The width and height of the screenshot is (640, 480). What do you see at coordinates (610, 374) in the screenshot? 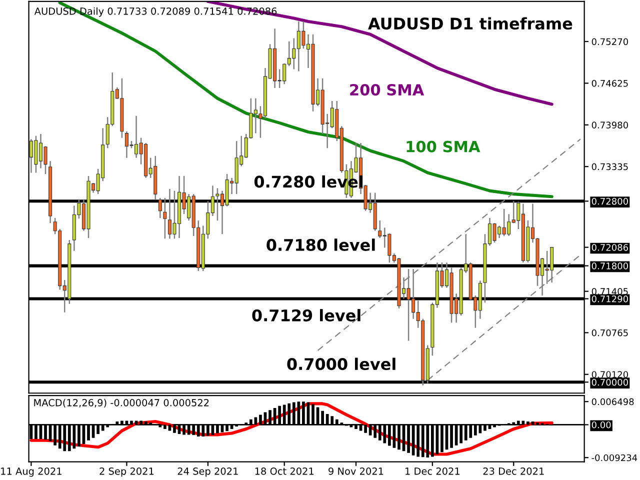
I see `y-tick-label: 0.70120` at bounding box center [610, 374].